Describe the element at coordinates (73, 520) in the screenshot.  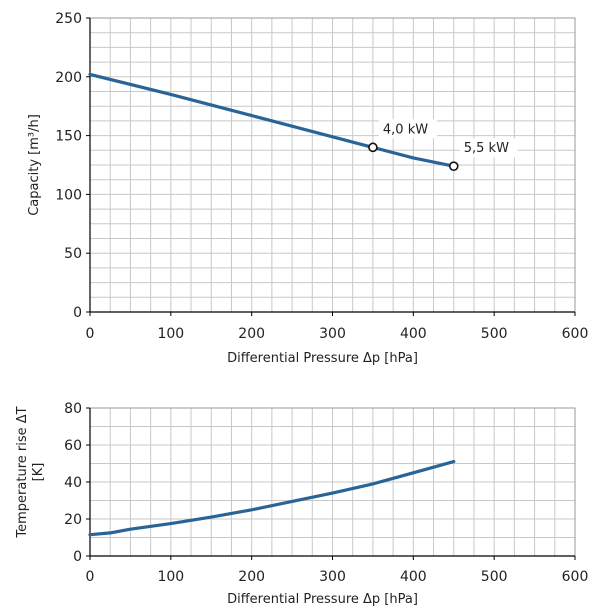
I see `y-tick-label: 20` at that location.